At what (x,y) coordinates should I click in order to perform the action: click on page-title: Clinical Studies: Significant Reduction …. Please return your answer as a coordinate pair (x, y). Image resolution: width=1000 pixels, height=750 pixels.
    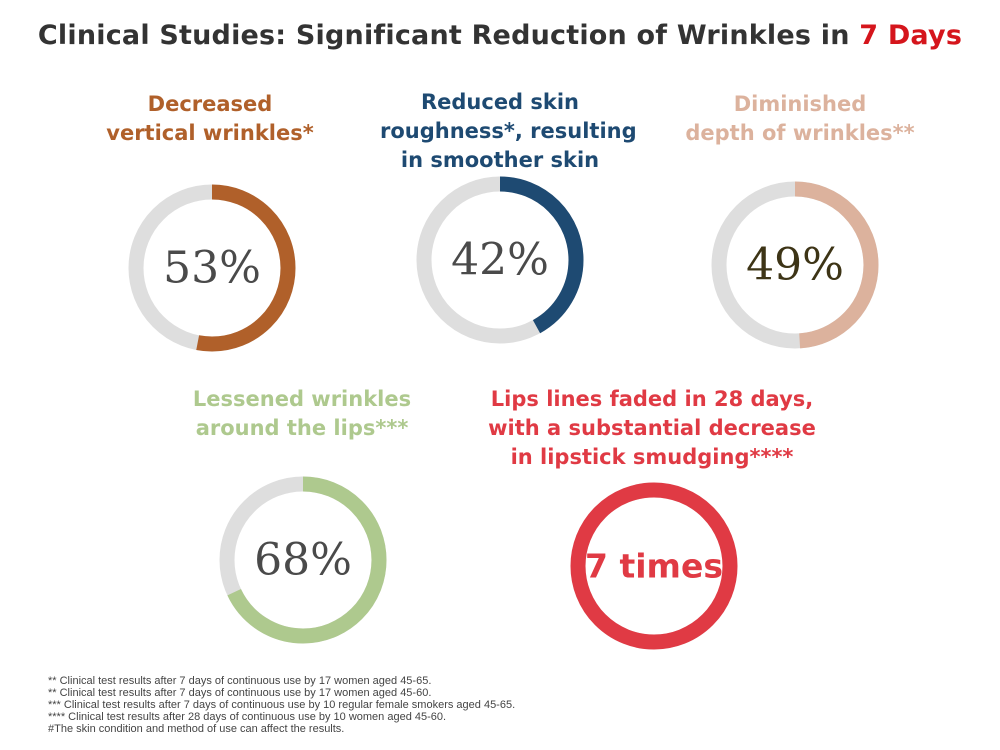
    Looking at the image, I should click on (500, 35).